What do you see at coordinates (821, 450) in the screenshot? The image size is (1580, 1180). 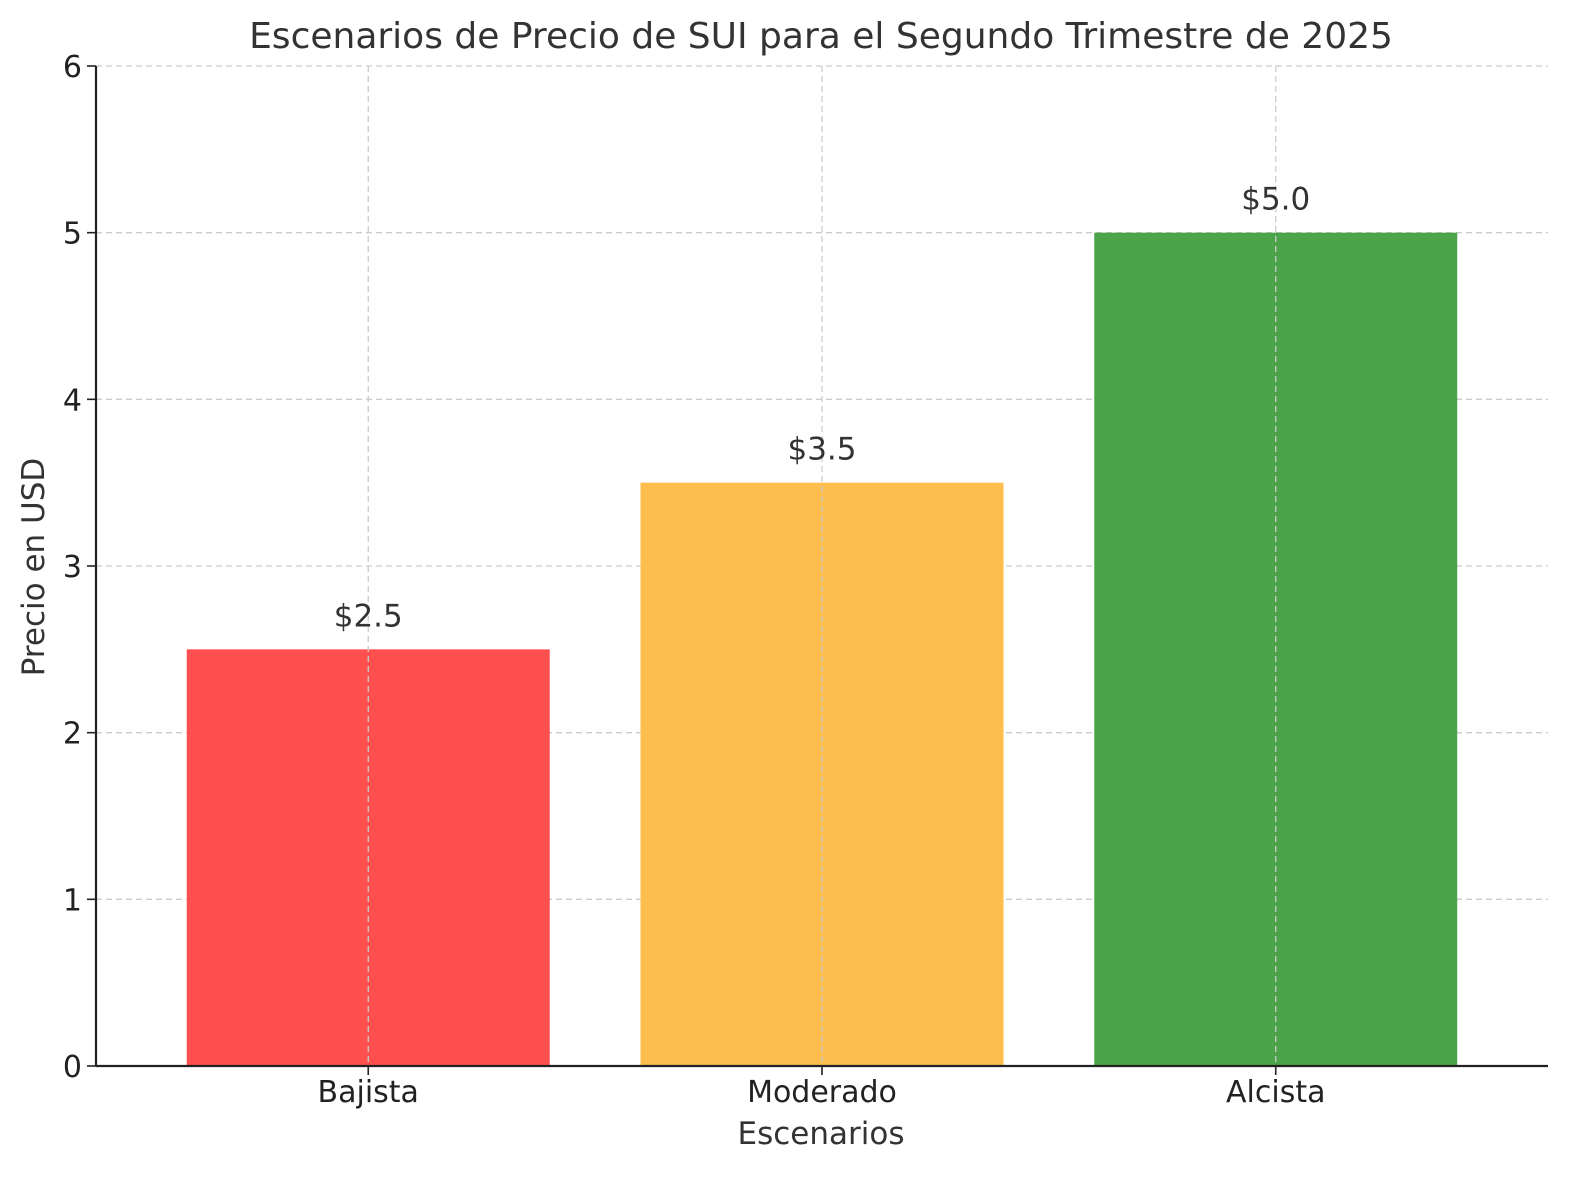 I see `data-label-moderado: $3.5` at bounding box center [821, 450].